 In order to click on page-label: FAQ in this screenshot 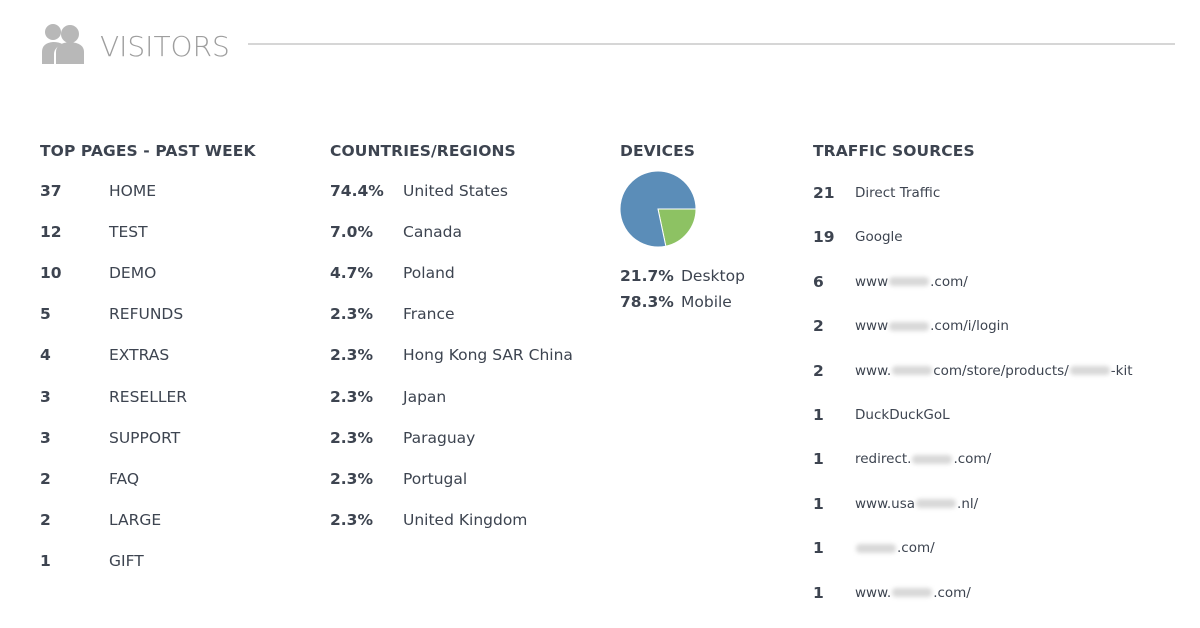, I will do `click(124, 478)`.